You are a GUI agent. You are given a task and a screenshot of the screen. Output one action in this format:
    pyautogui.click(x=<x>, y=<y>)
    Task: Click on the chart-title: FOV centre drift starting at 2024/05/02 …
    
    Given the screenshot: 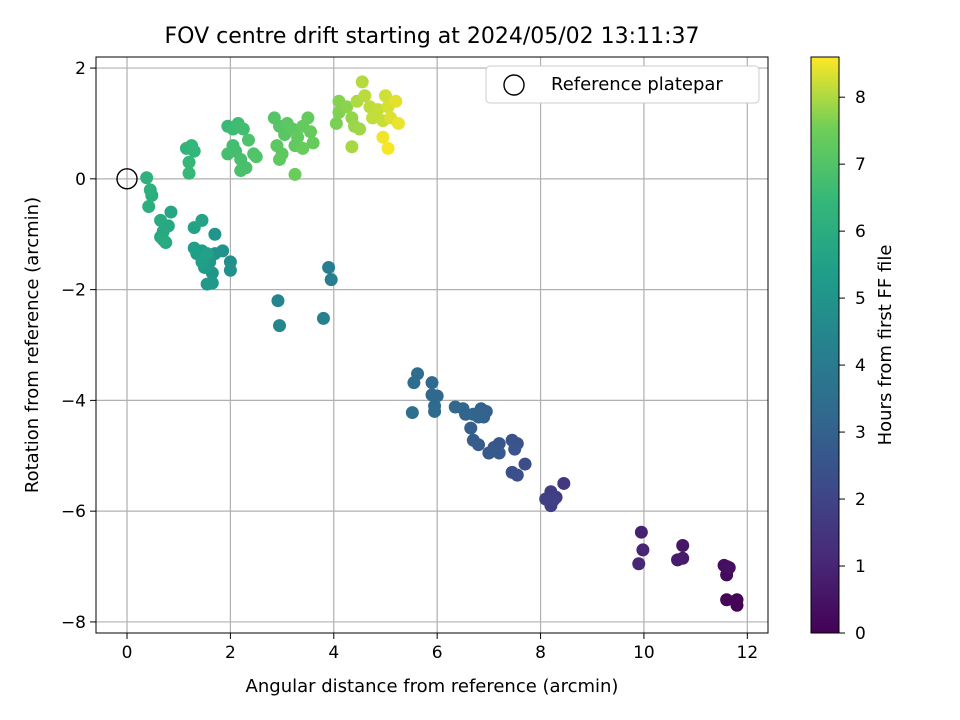 What is the action you would take?
    pyautogui.click(x=432, y=36)
    